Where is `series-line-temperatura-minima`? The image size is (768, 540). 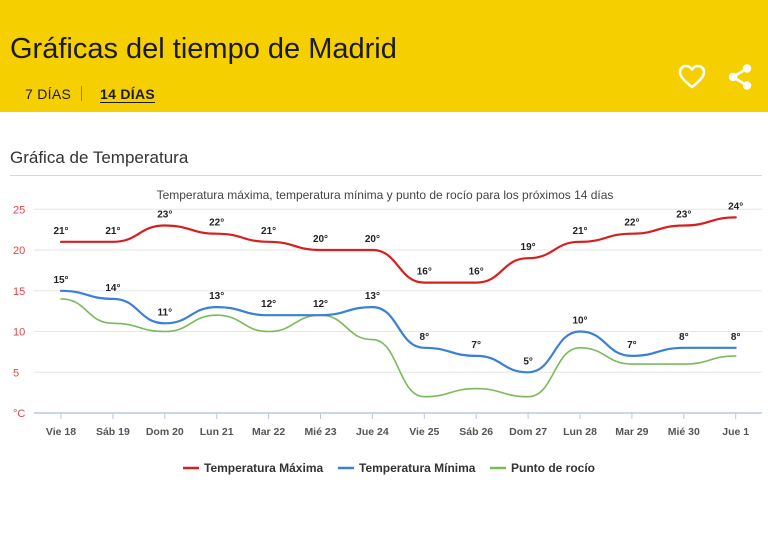
series-line-temperatura-minima is located at coordinates (398, 331).